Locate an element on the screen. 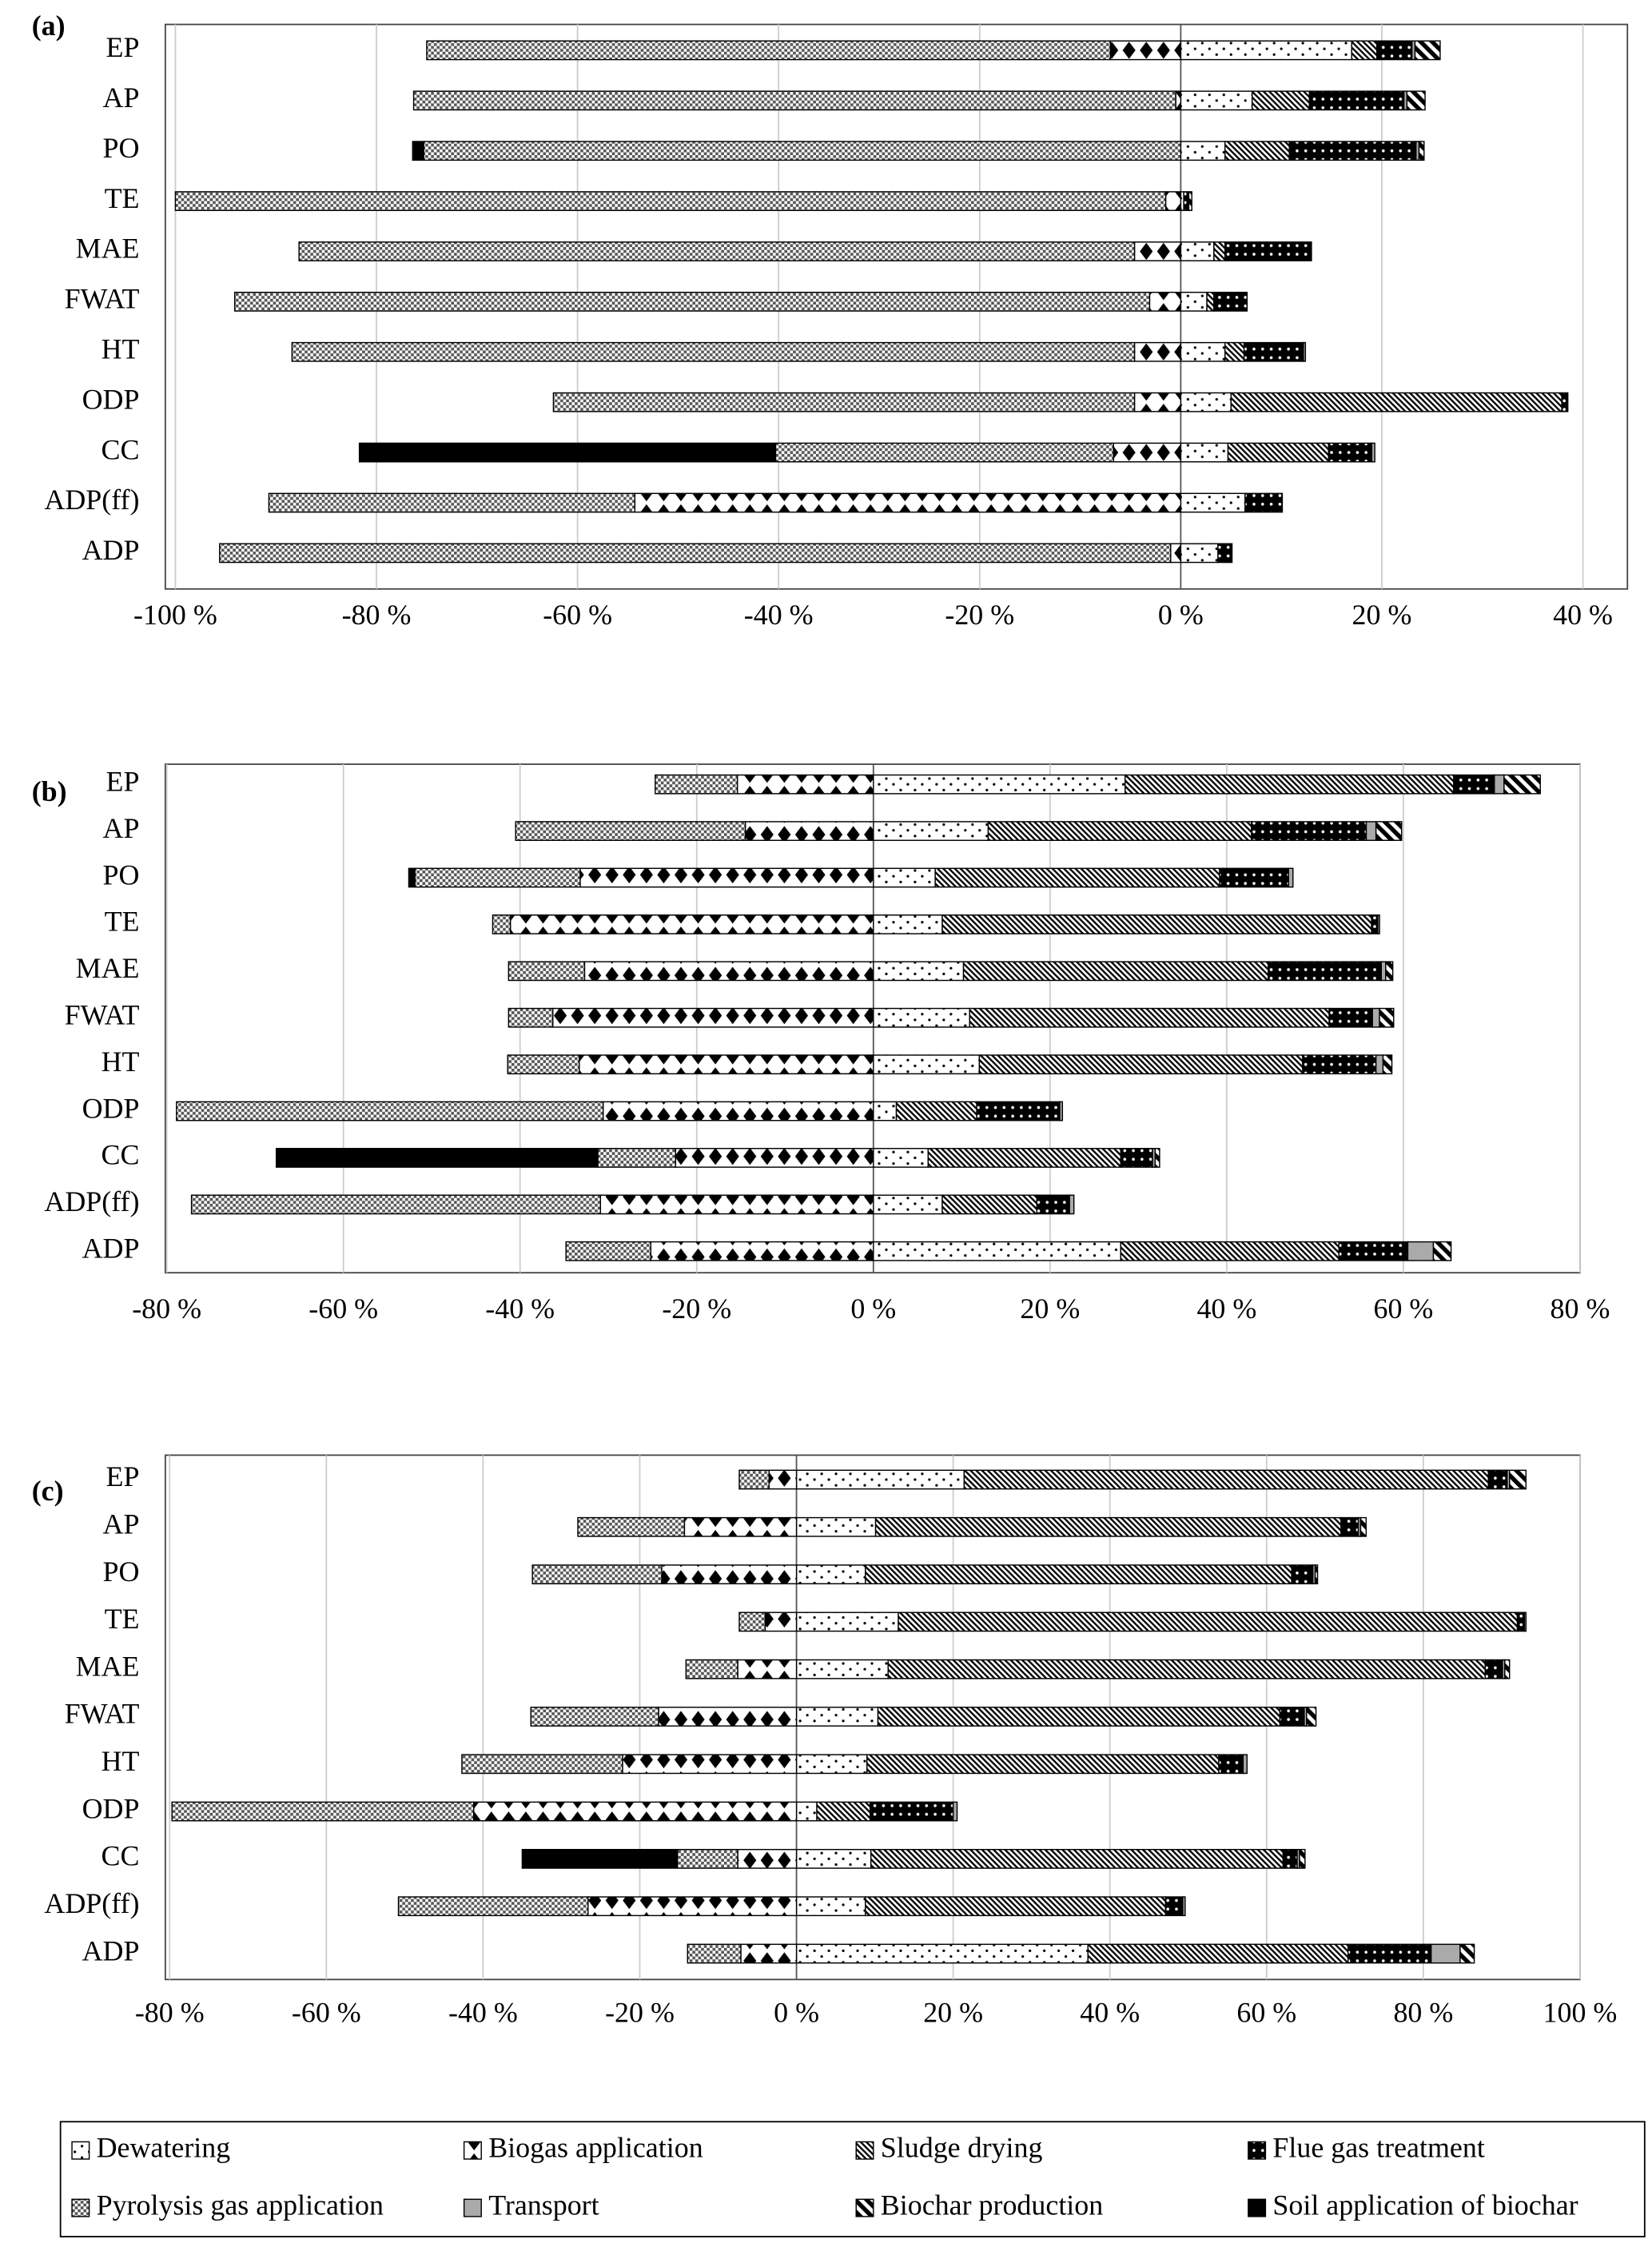 This screenshot has width=1652, height=2251. y-tick-label: ADP is located at coordinates (111, 1950).